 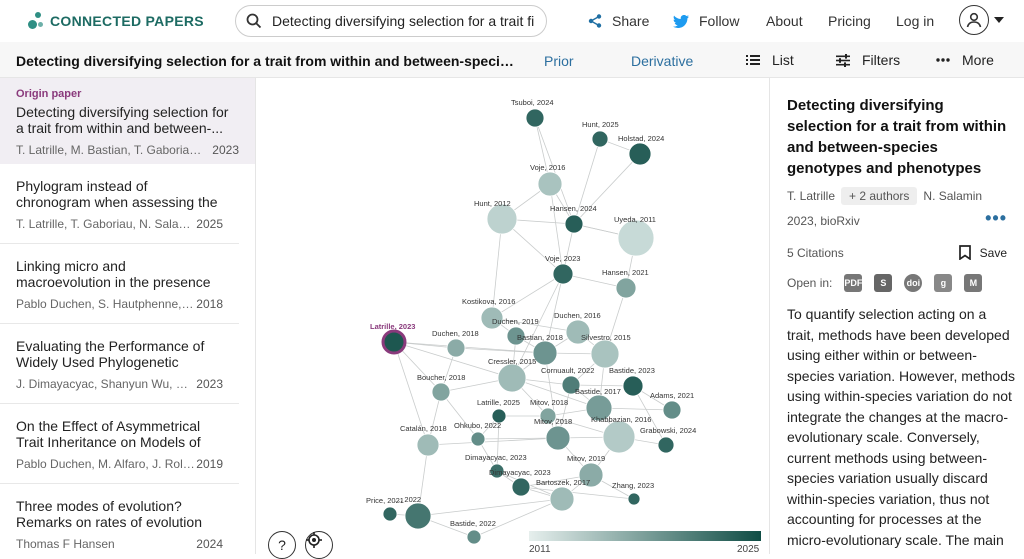 What do you see at coordinates (982, 252) in the screenshot?
I see `save-button: Save` at bounding box center [982, 252].